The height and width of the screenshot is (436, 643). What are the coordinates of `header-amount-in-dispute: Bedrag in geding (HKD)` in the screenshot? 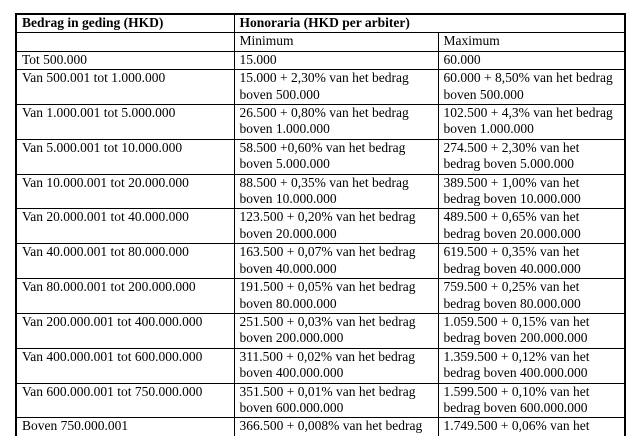 It's located at (125, 23).